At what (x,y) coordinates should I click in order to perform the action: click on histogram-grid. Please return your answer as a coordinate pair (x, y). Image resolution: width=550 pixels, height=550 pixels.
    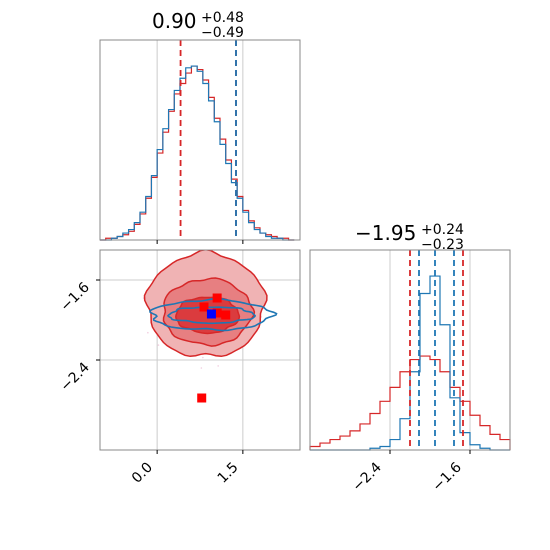
    Looking at the image, I should click on (430, 350).